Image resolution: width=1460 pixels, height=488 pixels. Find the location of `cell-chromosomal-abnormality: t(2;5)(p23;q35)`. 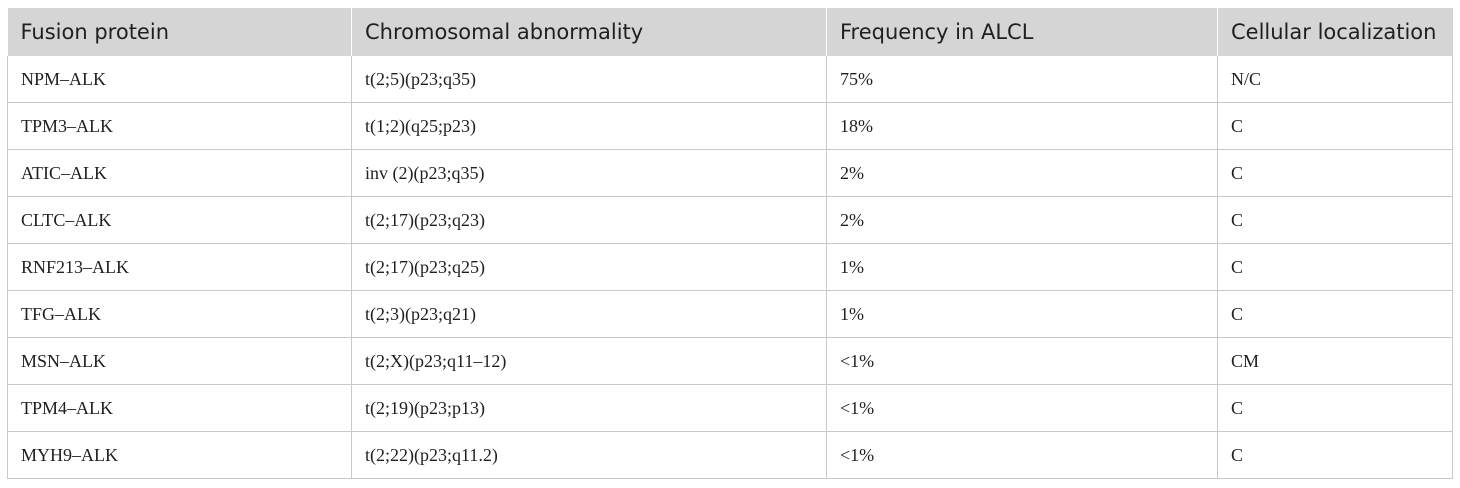

cell-chromosomal-abnormality: t(2;5)(p23;q35) is located at coordinates (589, 79).